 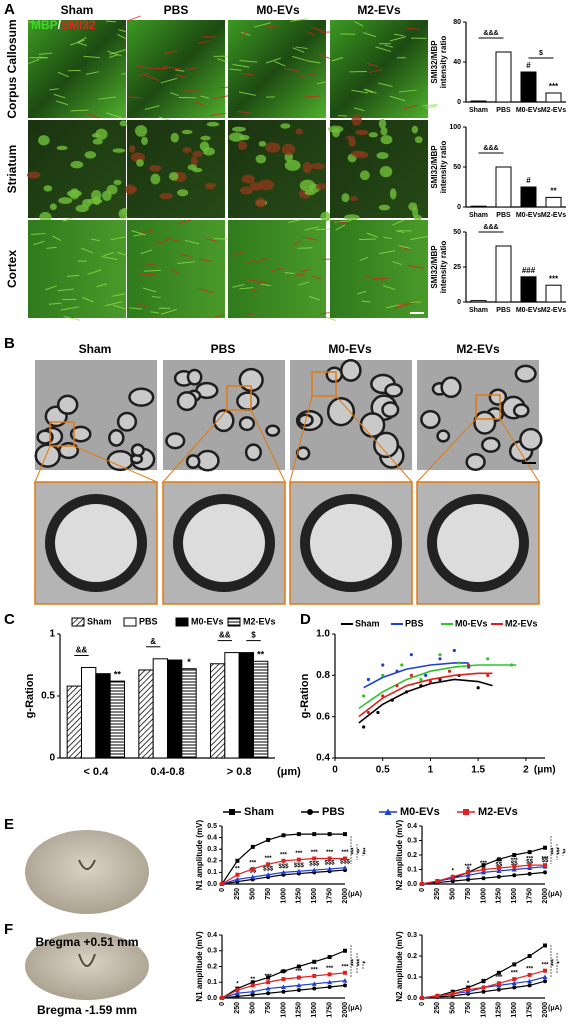 I want to click on bracket-label: &&&, so click(x=490, y=227).